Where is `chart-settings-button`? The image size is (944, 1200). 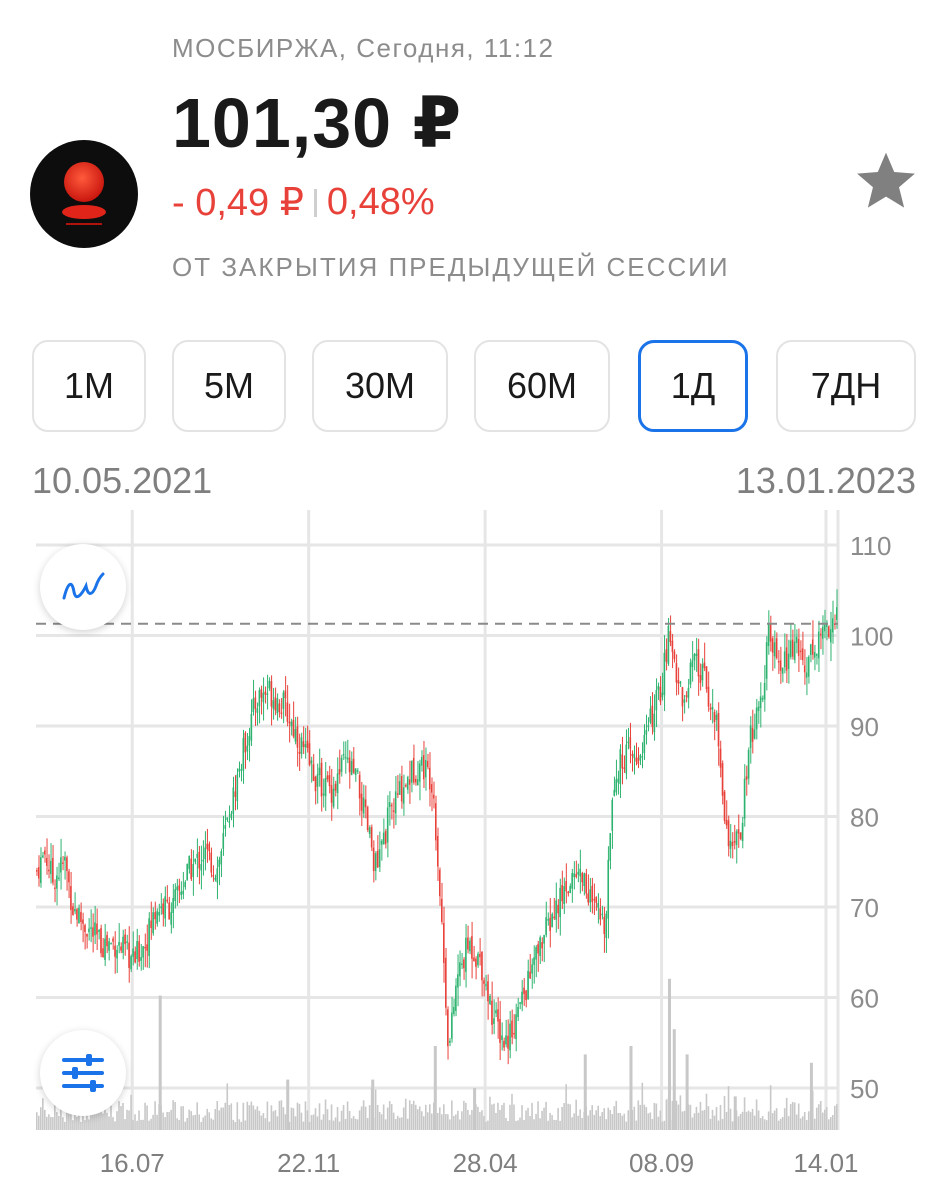
chart-settings-button is located at coordinates (83, 1073).